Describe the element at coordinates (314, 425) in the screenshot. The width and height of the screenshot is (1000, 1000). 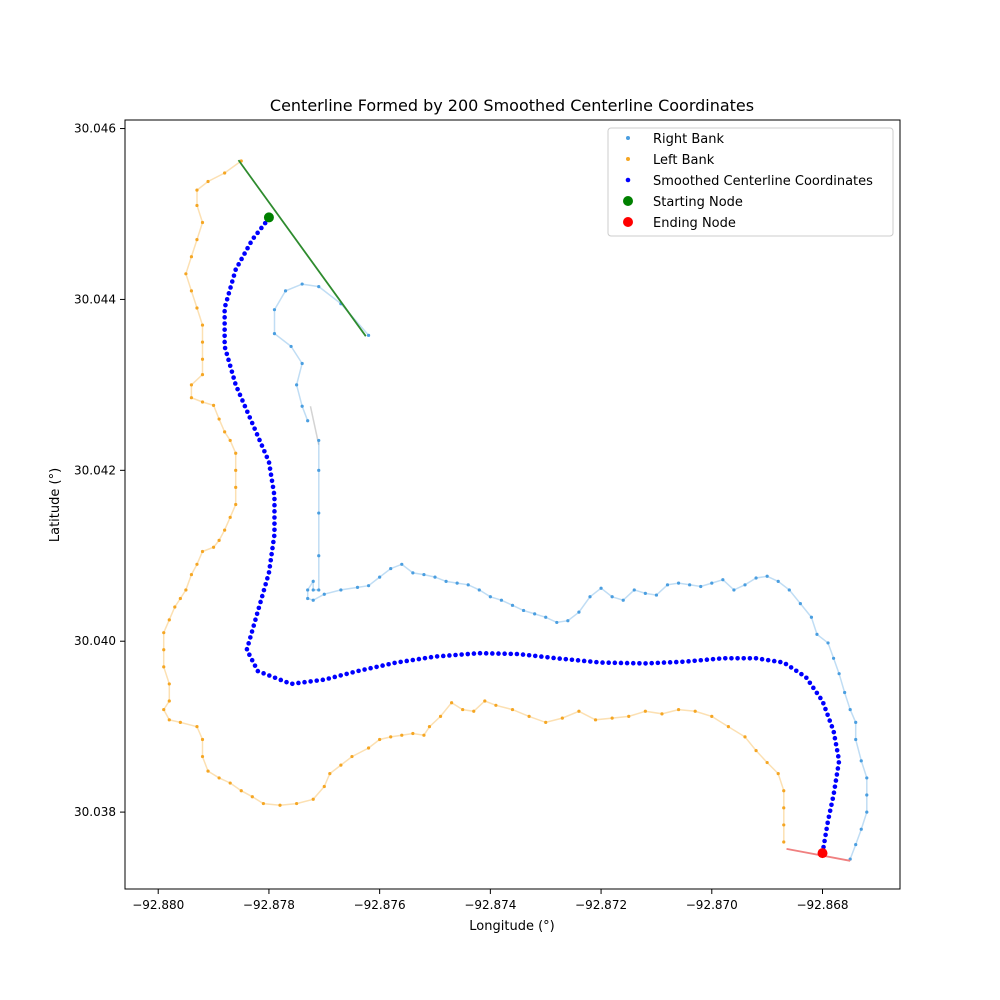
I see `bank-gap-line` at that location.